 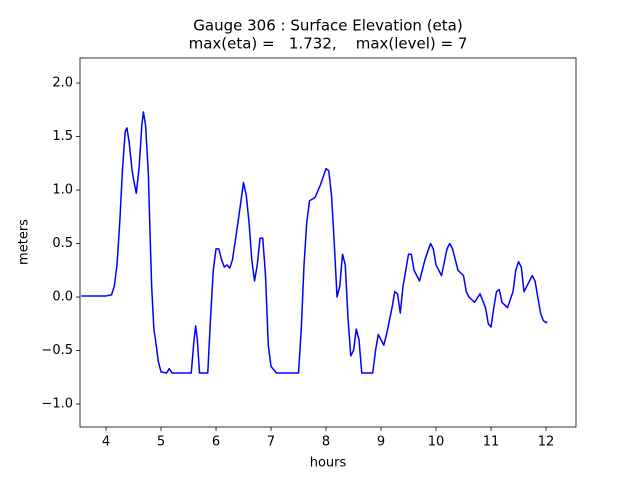 I want to click on y-tick-label: 2.0, so click(x=62, y=83).